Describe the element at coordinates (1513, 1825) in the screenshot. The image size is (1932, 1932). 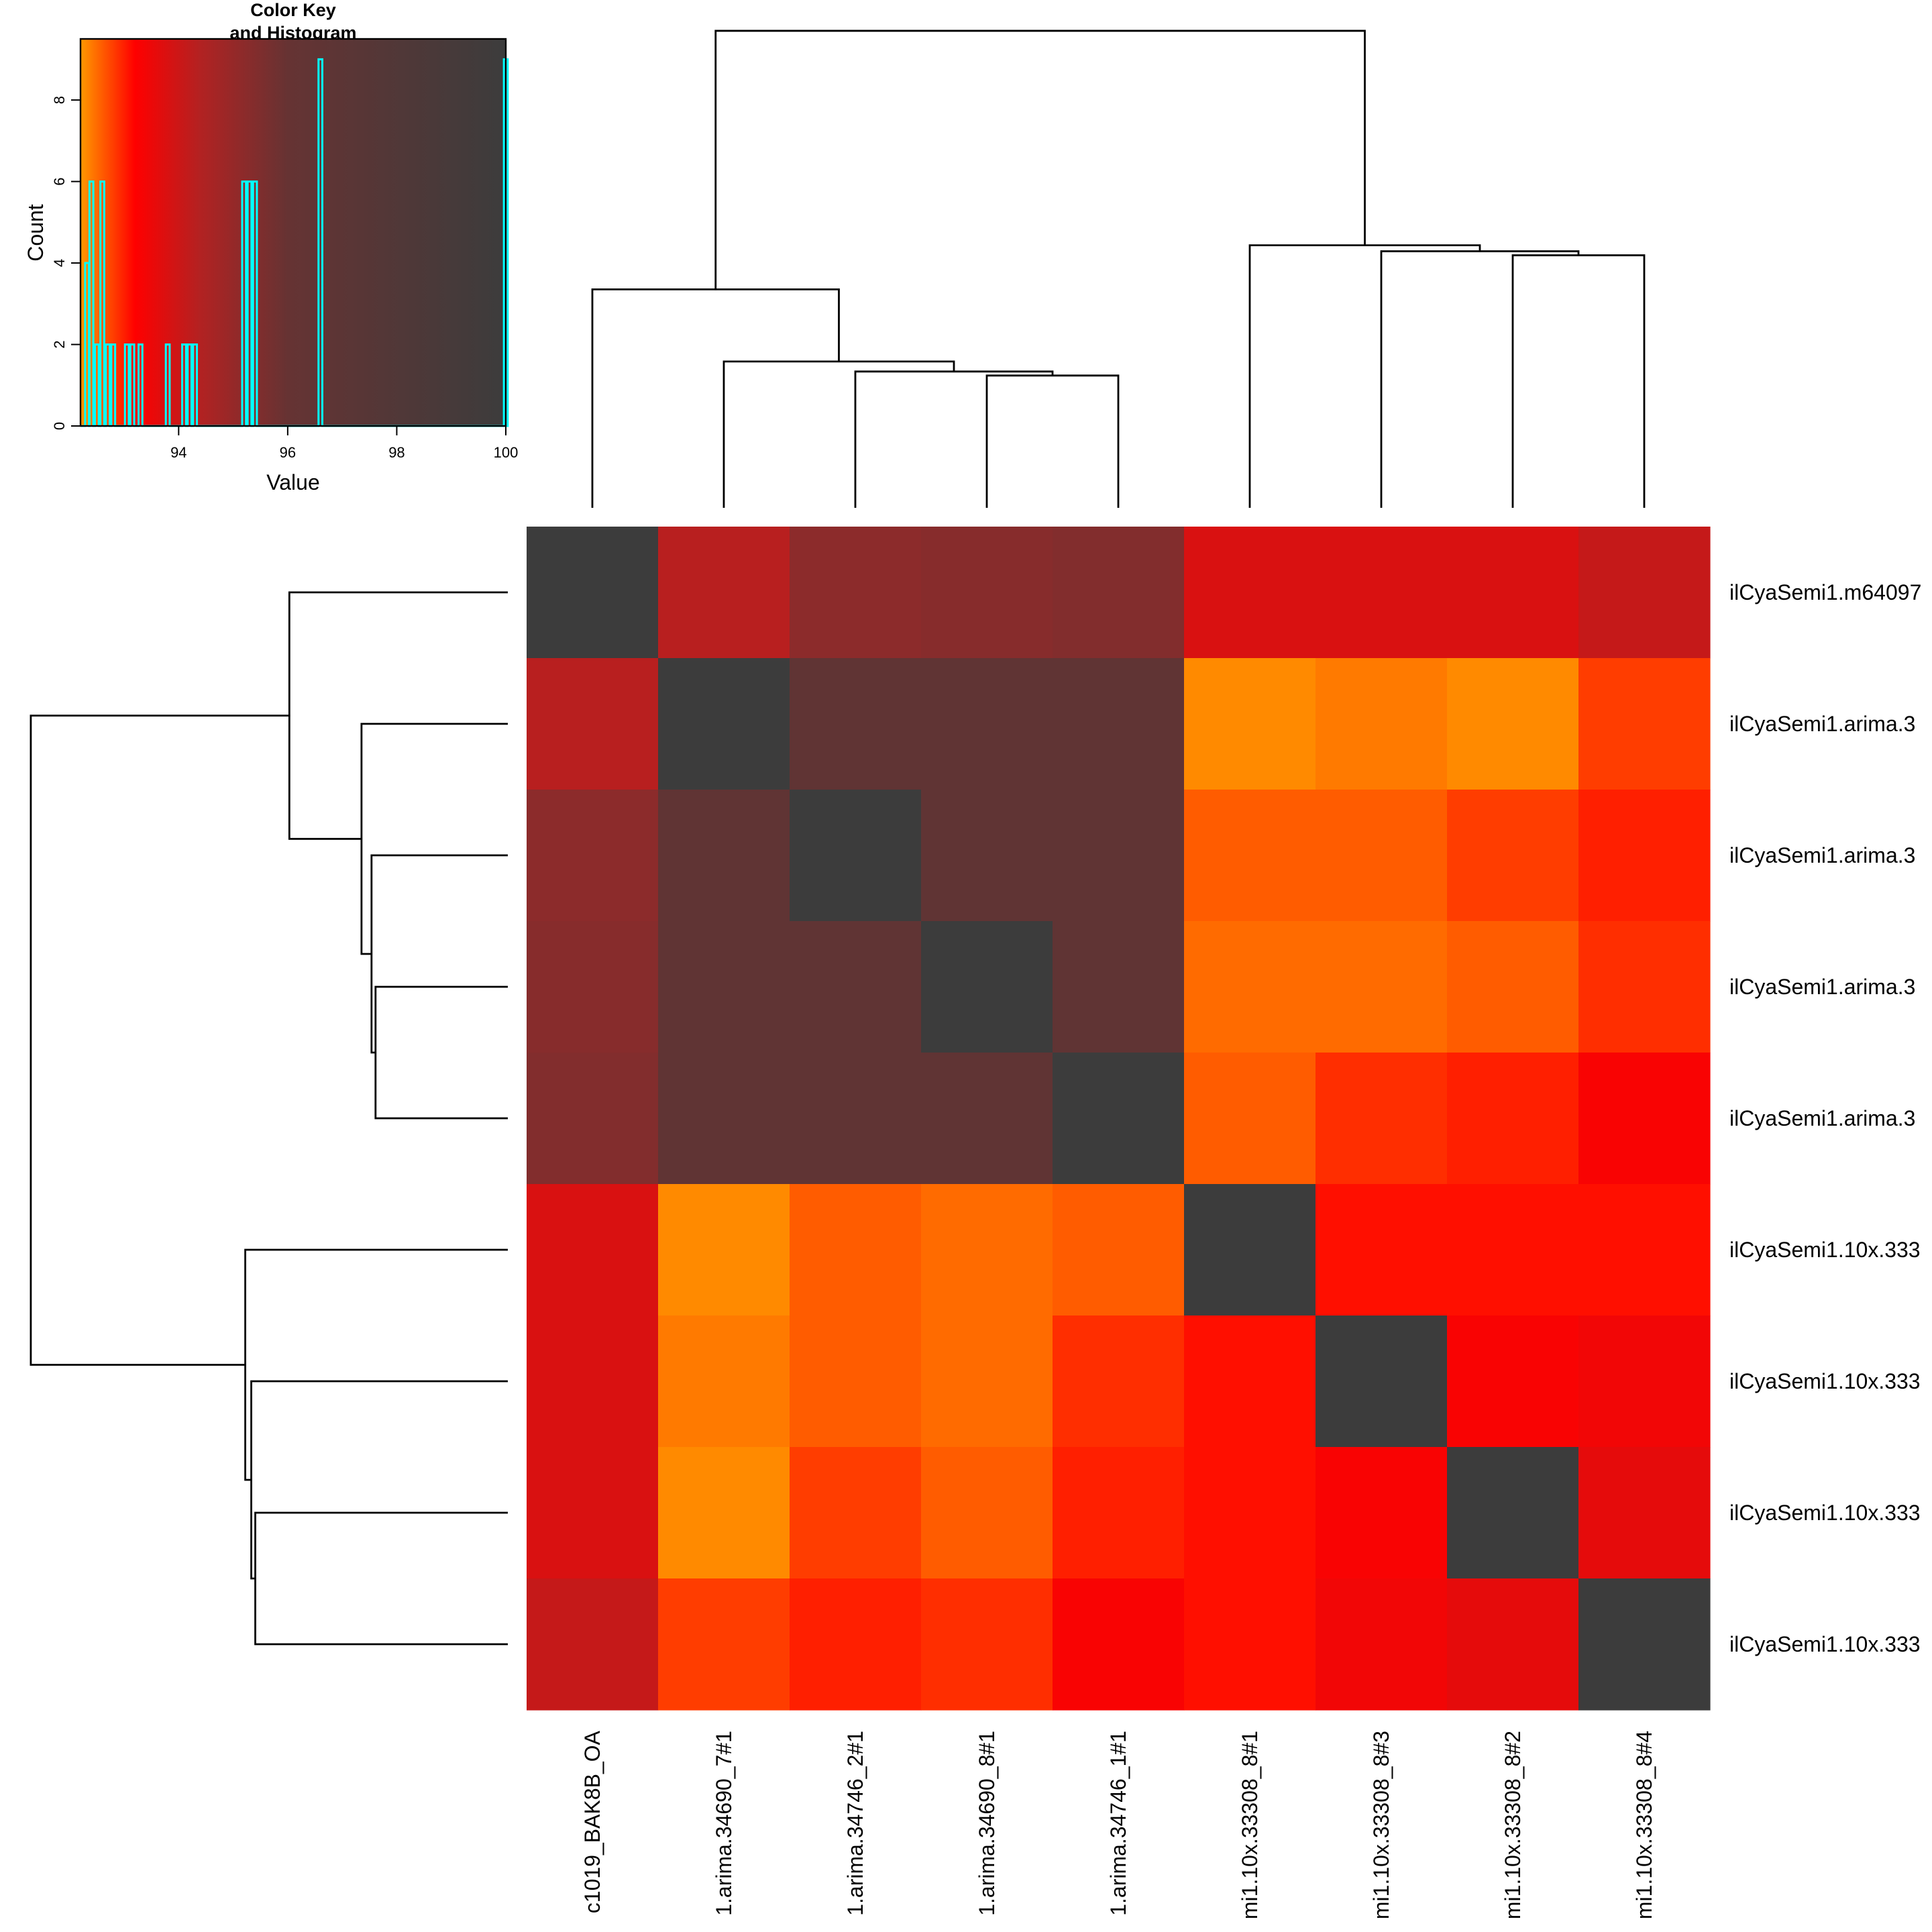
I see `column-label: mi1.10x.33308_8#2` at that location.